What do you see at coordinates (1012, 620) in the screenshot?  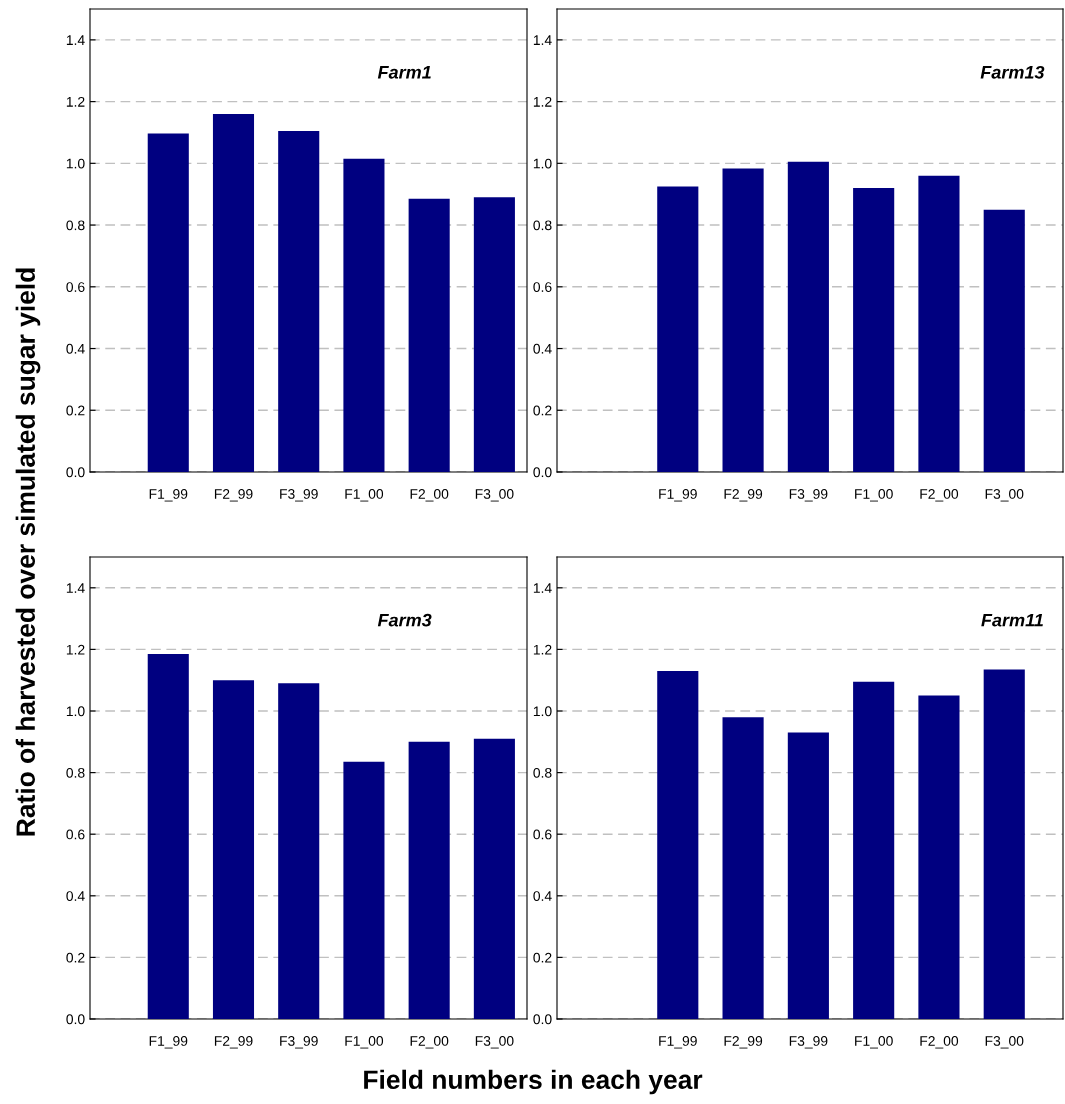 I see `annotation: Farm11` at bounding box center [1012, 620].